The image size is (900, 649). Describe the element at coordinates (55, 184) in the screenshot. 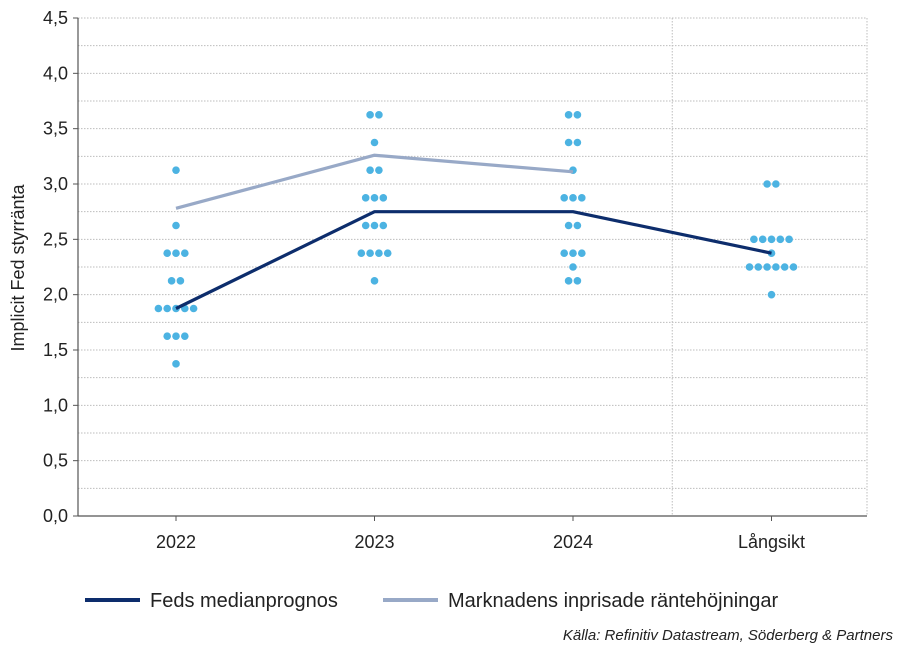

I see `y-tick-label: 3,0` at that location.